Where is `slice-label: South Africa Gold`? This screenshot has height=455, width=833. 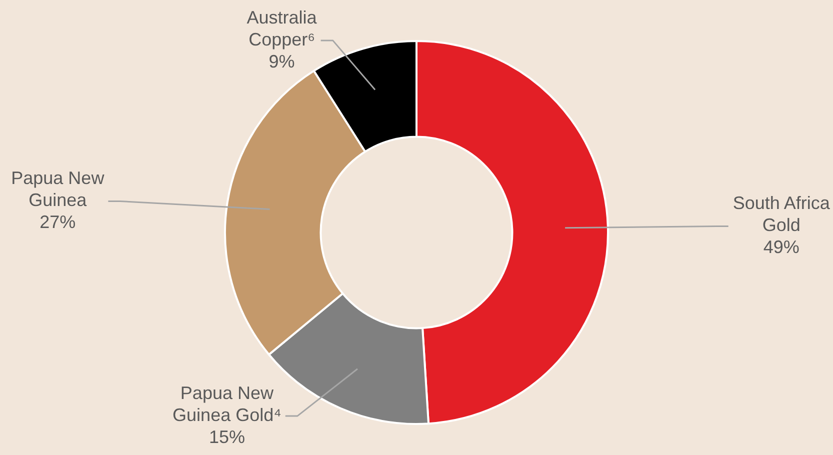 slice-label: South Africa Gold is located at coordinates (781, 214).